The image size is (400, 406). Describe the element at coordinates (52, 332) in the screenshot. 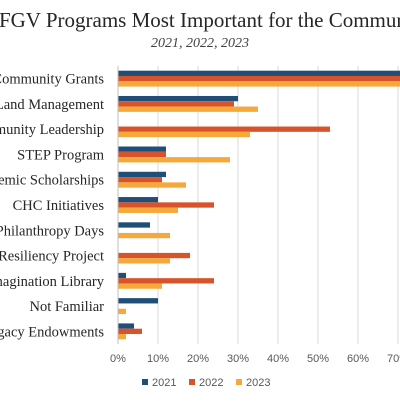

I see `category-label: Legacy Endowments` at that location.